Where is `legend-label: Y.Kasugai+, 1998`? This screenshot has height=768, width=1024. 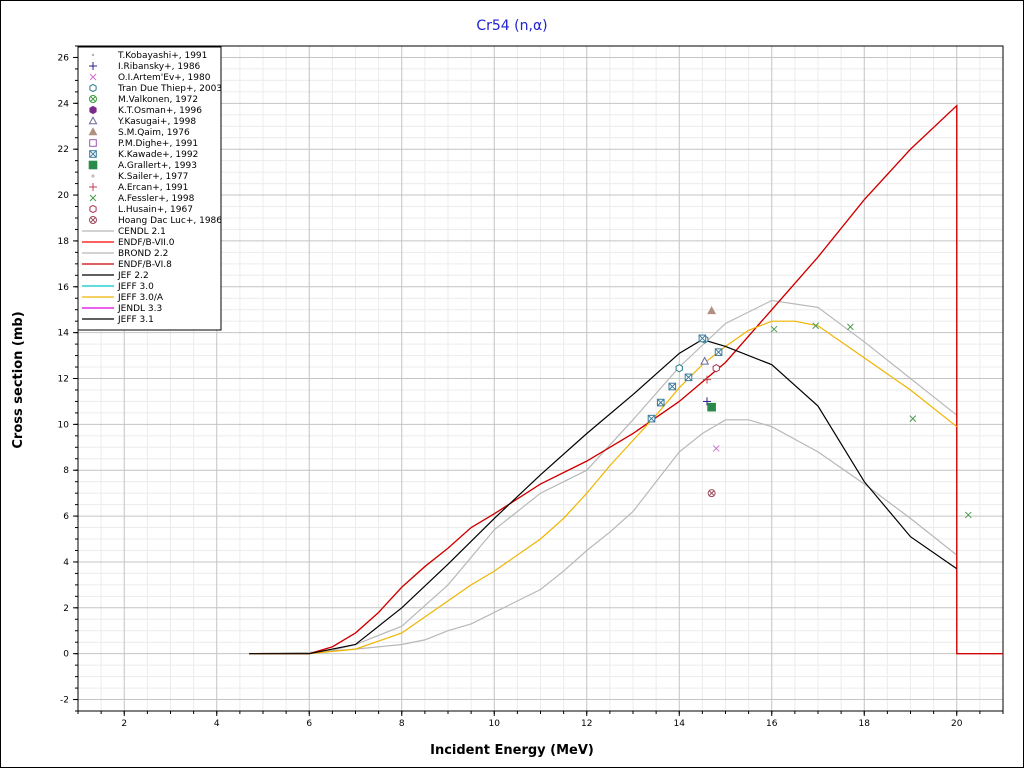
legend-label: Y.Kasugai+, 1998 is located at coordinates (156, 122).